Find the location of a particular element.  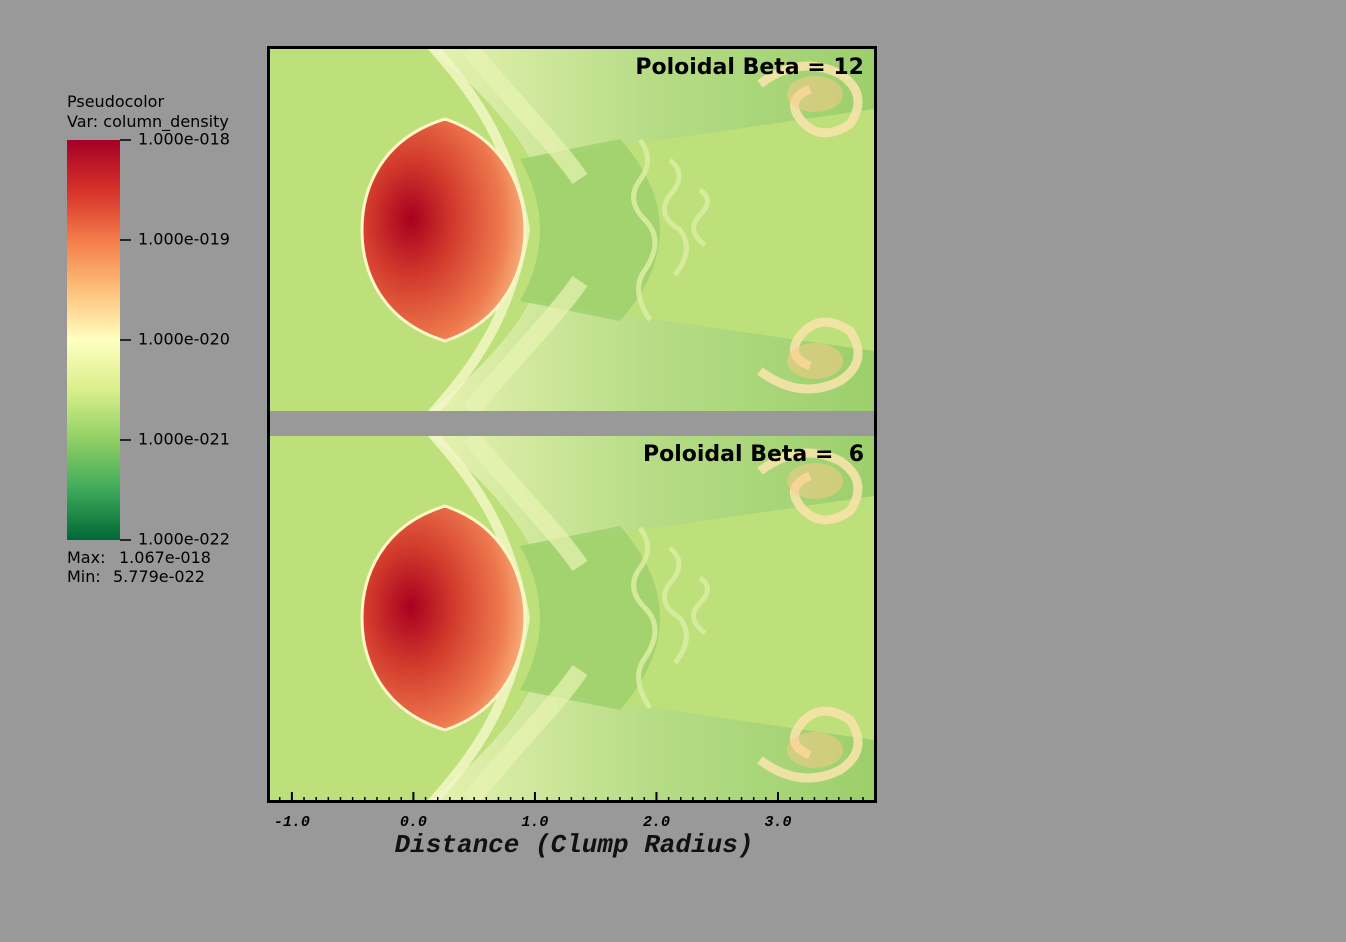

x-tick-label: 3.0 is located at coordinates (777, 822).